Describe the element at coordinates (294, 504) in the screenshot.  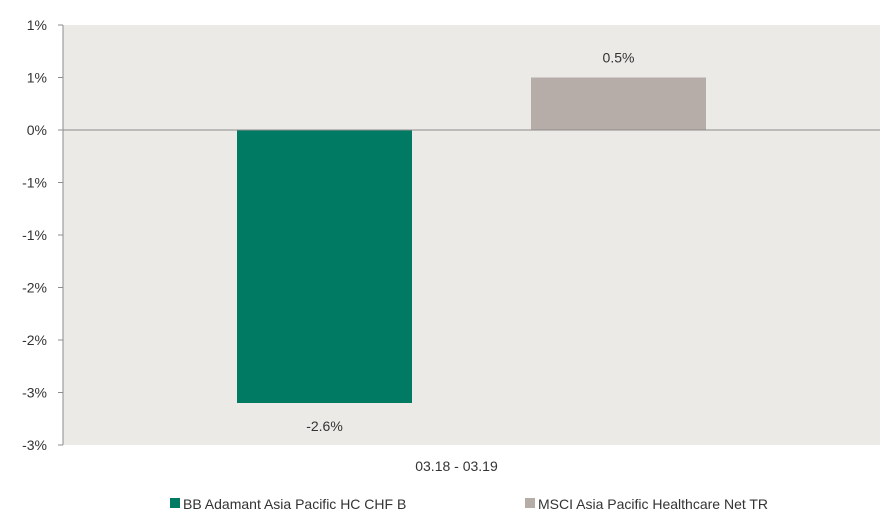
I see `legend-label: BB Adamant Asia Pacific HC CHF B` at that location.